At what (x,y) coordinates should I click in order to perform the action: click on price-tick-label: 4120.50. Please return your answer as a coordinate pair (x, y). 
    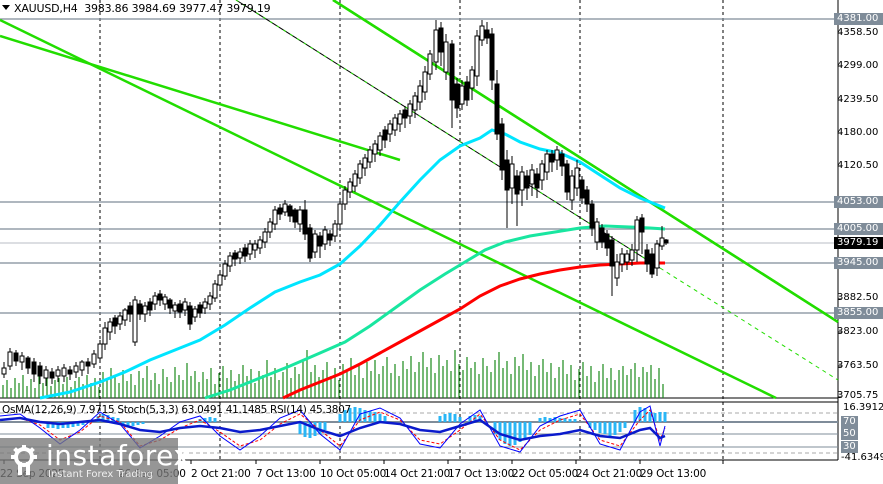
    Looking at the image, I should click on (858, 165).